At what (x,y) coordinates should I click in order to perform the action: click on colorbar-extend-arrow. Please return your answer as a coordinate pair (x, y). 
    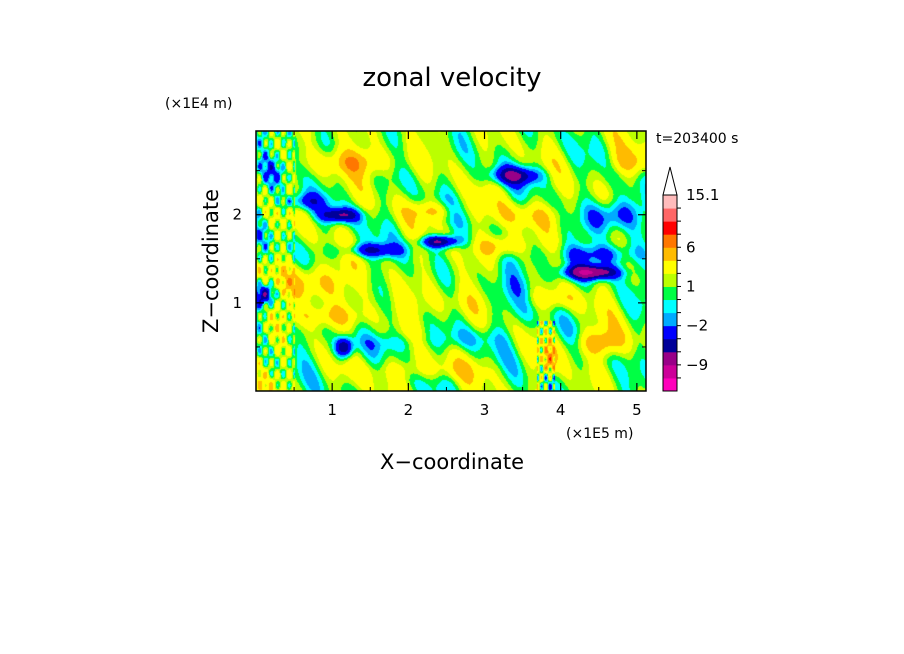
    Looking at the image, I should click on (670, 181).